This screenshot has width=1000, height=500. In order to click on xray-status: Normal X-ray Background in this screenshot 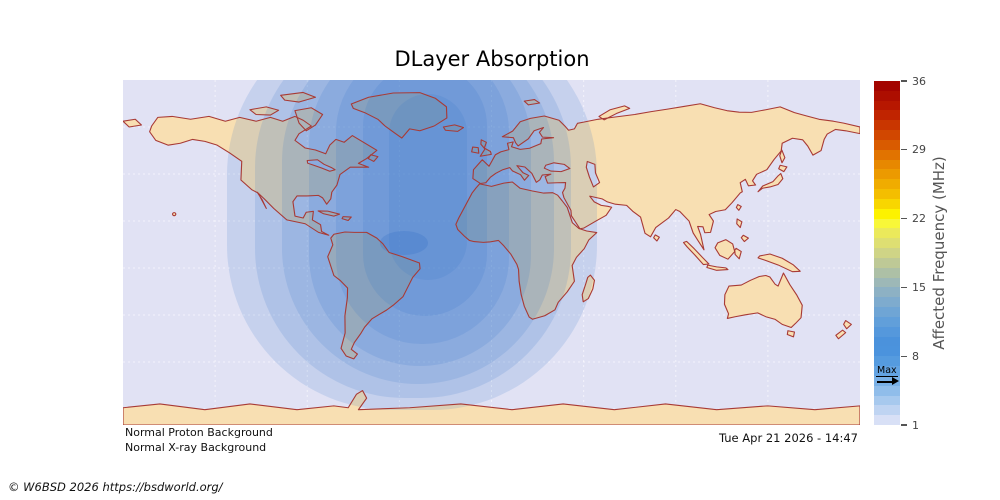, I will do `click(196, 447)`.